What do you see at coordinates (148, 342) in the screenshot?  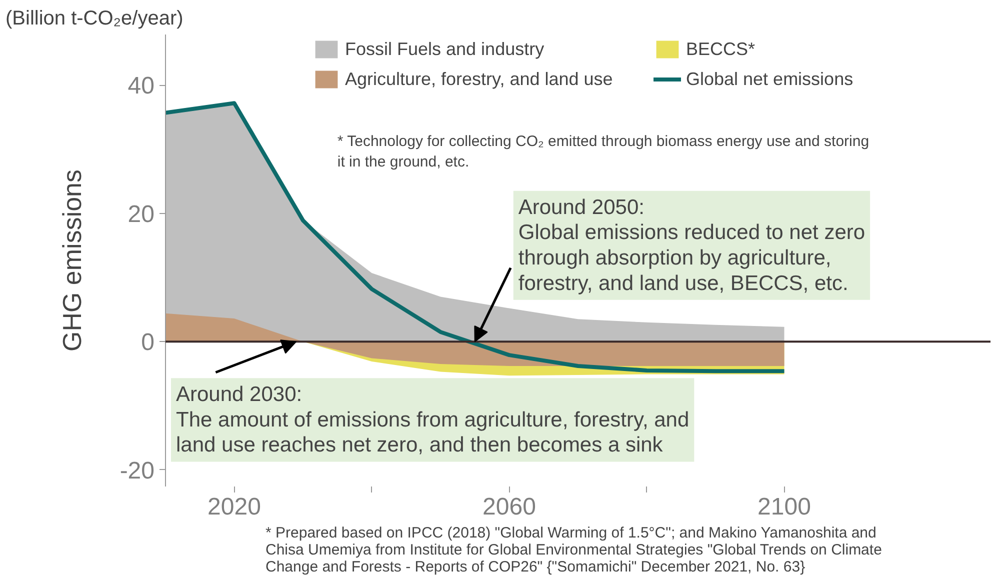 I see `y-tick-label: 0` at bounding box center [148, 342].